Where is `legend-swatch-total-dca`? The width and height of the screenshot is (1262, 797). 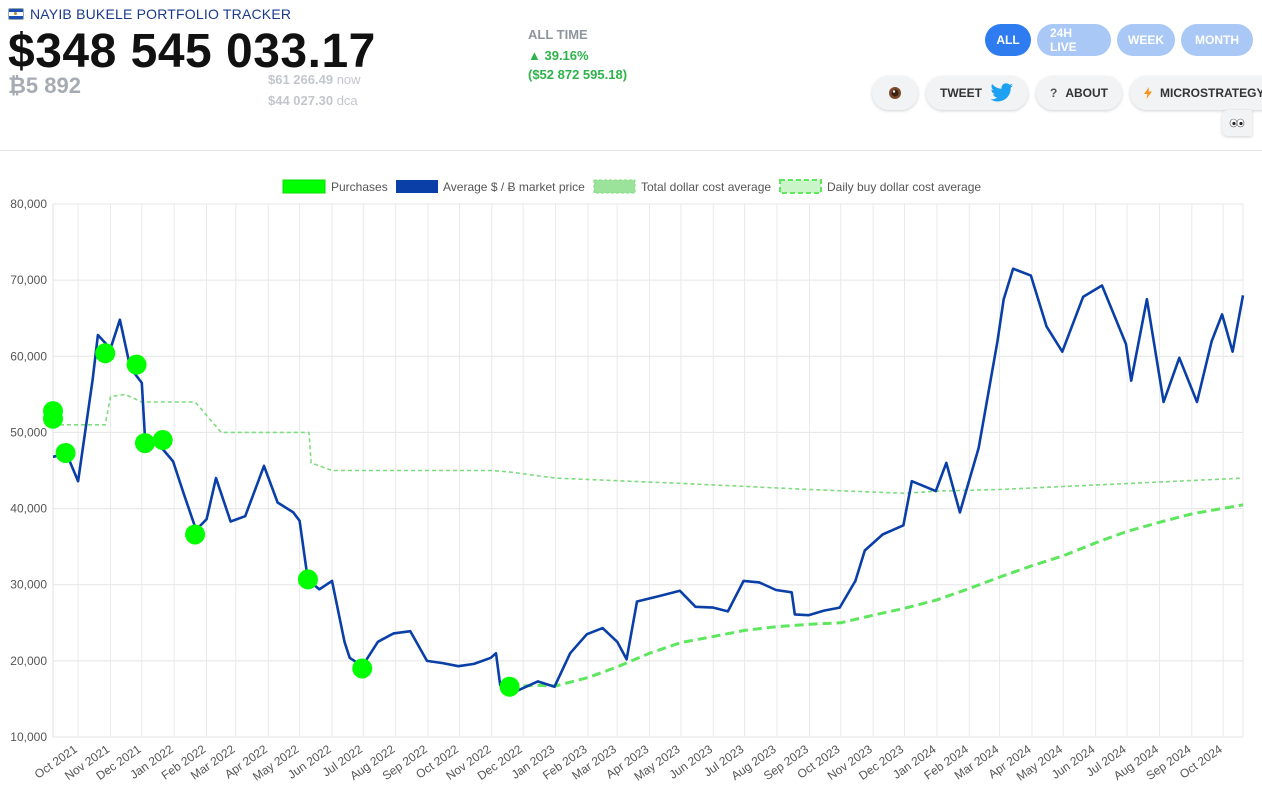
legend-swatch-total-dca is located at coordinates (614, 186).